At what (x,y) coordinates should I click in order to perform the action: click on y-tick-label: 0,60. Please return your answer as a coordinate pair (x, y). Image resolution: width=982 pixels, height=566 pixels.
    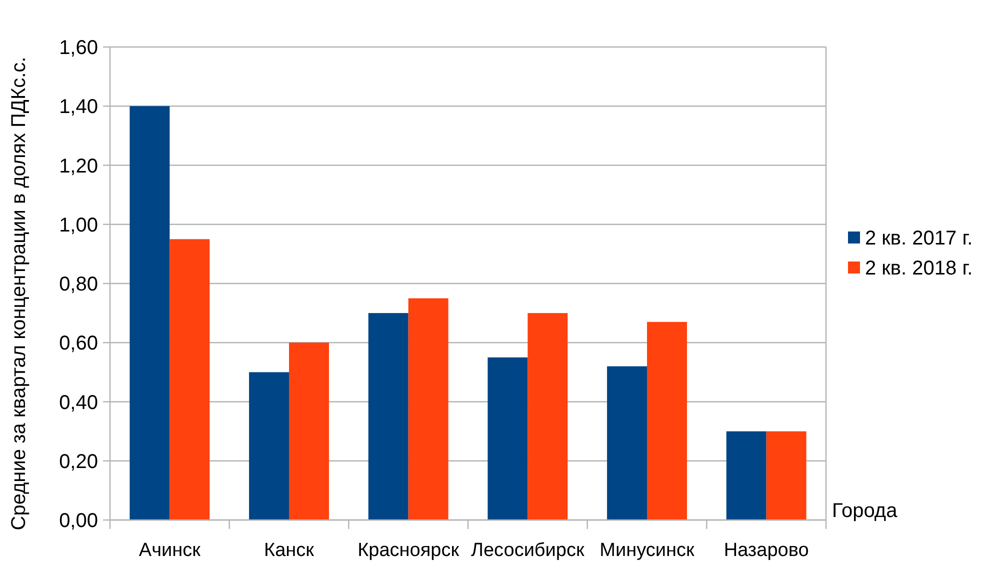
    Looking at the image, I should click on (78, 343).